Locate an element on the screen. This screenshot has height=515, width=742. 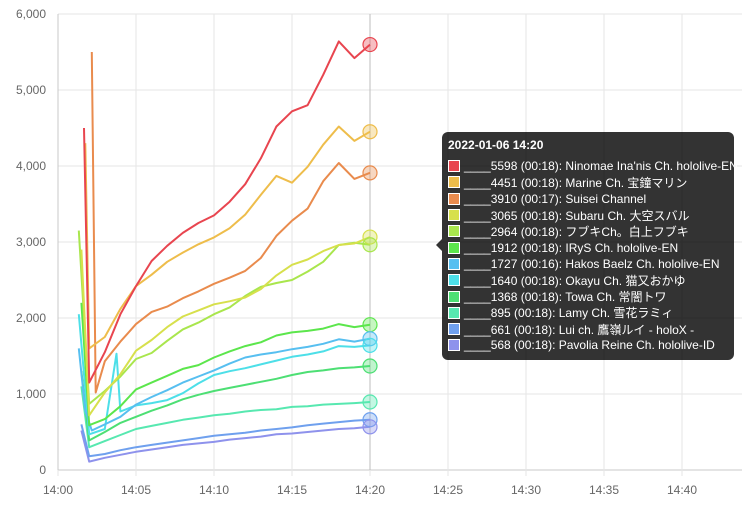
tooltip-item: ____4451 (00:18): Marine Ch. 宝鐘マリン is located at coordinates (588, 182).